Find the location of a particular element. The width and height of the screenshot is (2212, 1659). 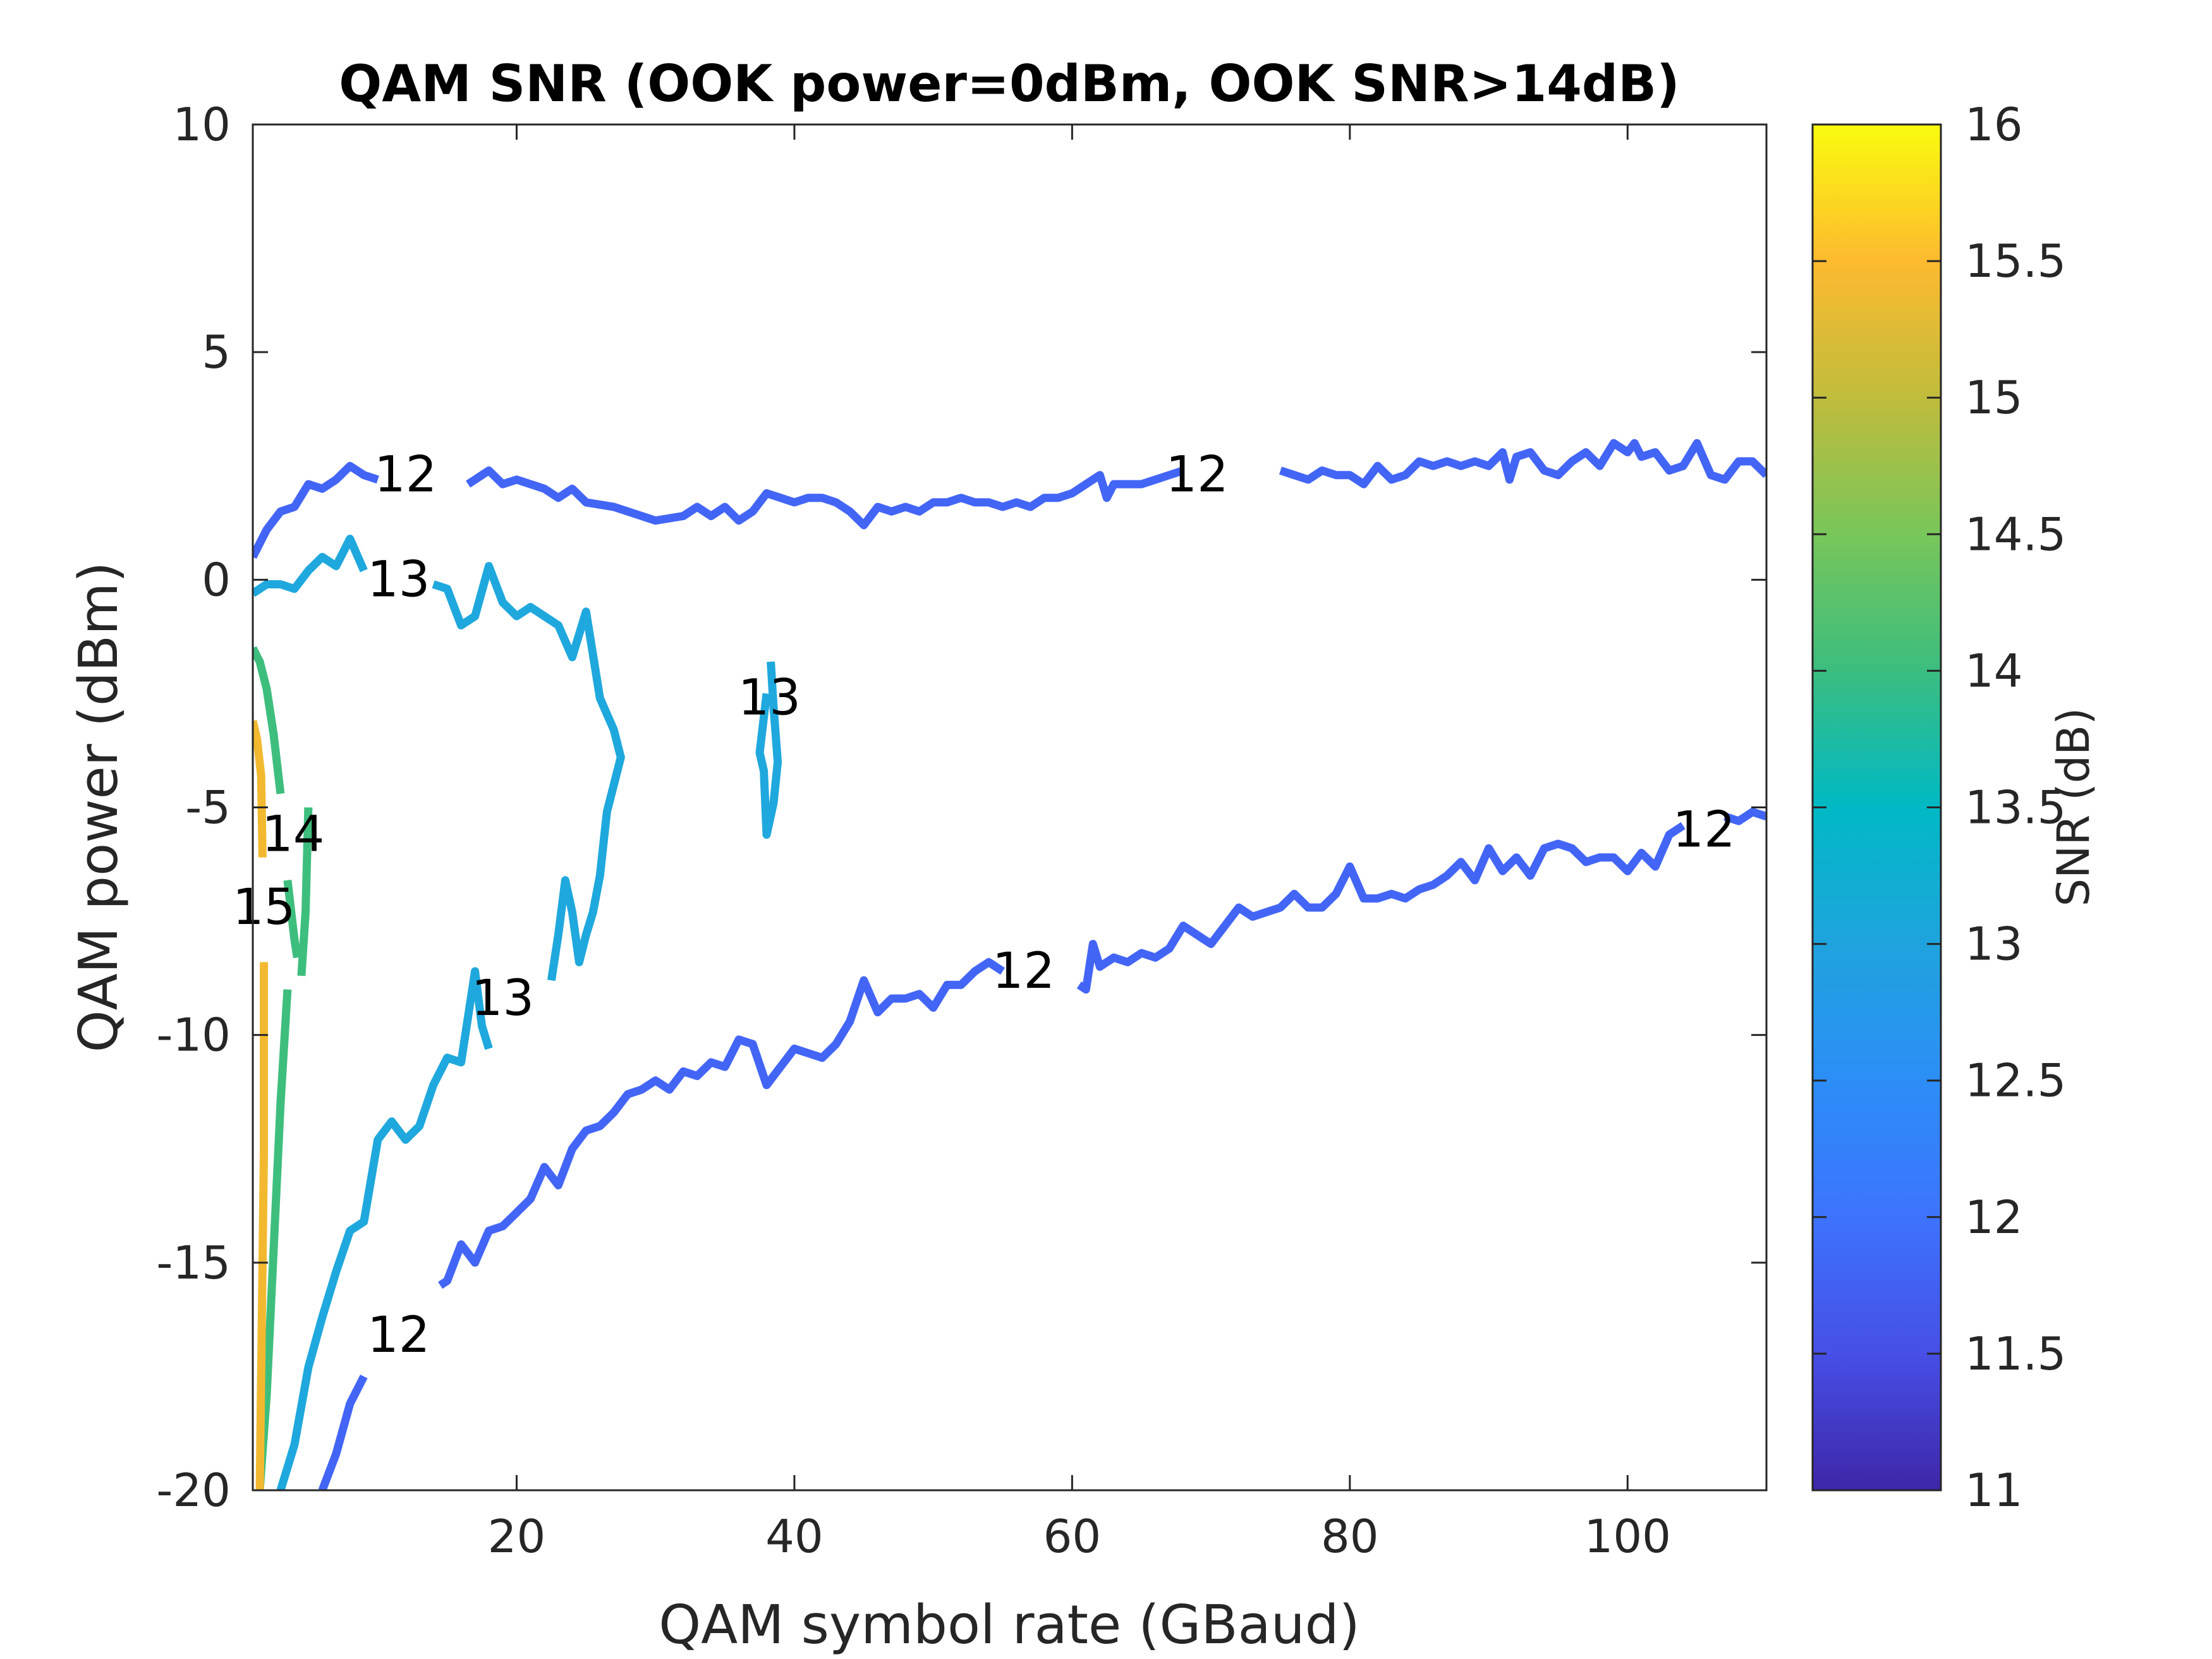

contour-label-13-1: 13 is located at coordinates (502, 998).